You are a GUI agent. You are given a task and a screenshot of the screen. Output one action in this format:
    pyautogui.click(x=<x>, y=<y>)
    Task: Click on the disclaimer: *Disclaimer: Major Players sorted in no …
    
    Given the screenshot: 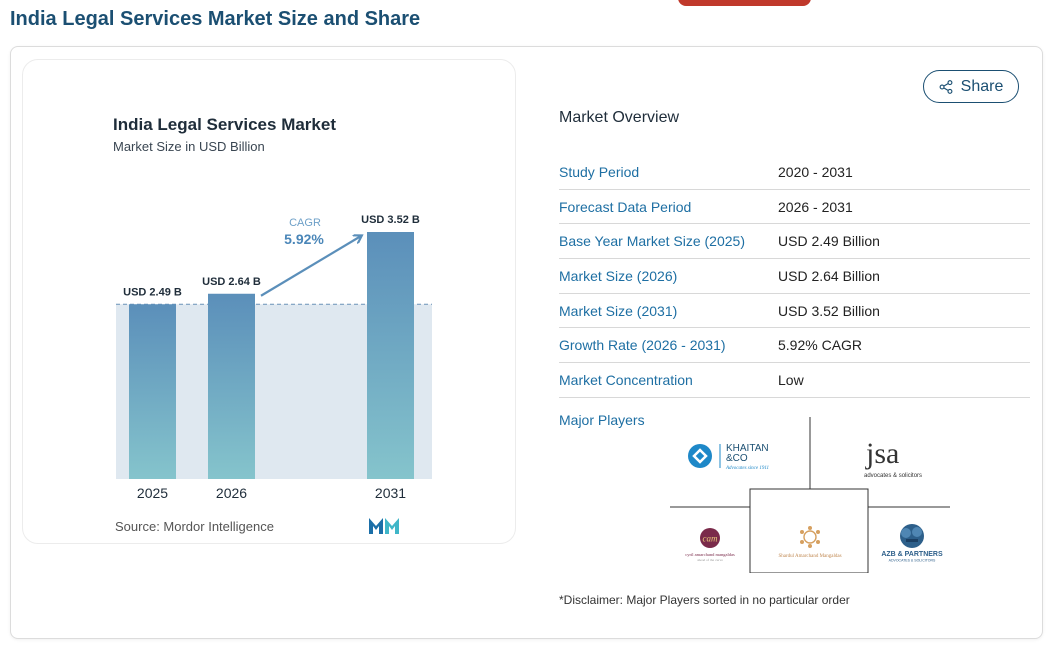 What is the action you would take?
    pyautogui.click(x=704, y=600)
    